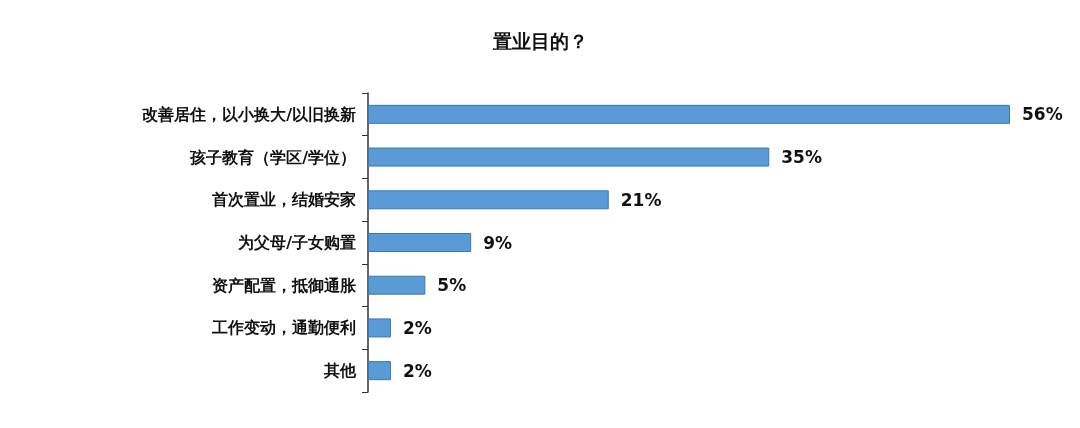 The height and width of the screenshot is (428, 1080). What do you see at coordinates (272, 157) in the screenshot?
I see `y-tick-label: 孩子教育（学区/学位）` at bounding box center [272, 157].